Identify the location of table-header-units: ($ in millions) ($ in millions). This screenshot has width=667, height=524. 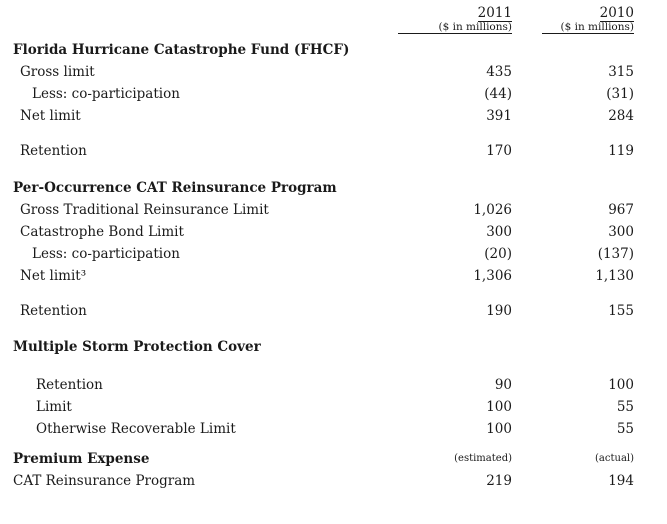
(333, 27).